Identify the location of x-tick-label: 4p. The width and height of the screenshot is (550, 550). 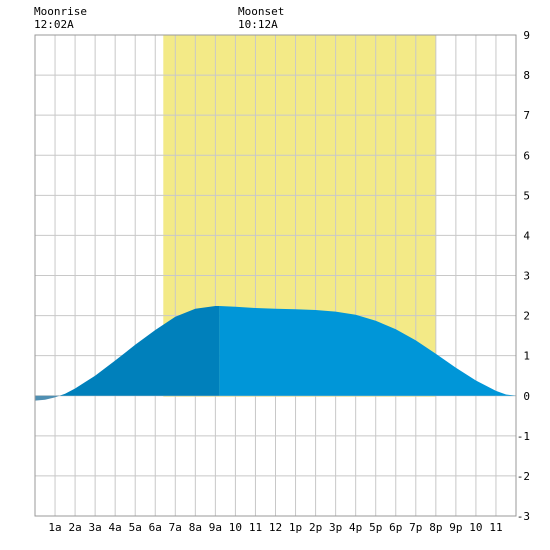
(355, 527).